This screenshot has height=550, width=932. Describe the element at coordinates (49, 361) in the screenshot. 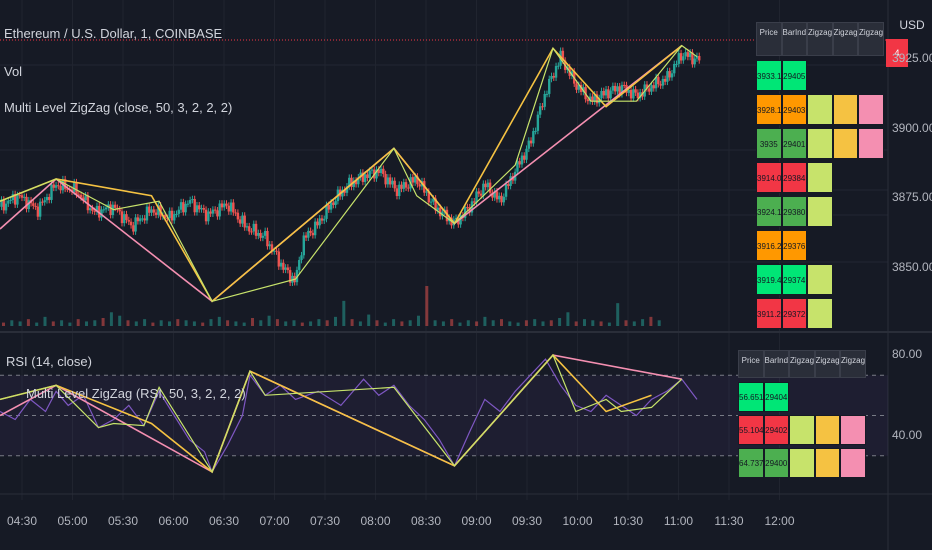

I see `rsi-legend: RSI (14, close)` at that location.